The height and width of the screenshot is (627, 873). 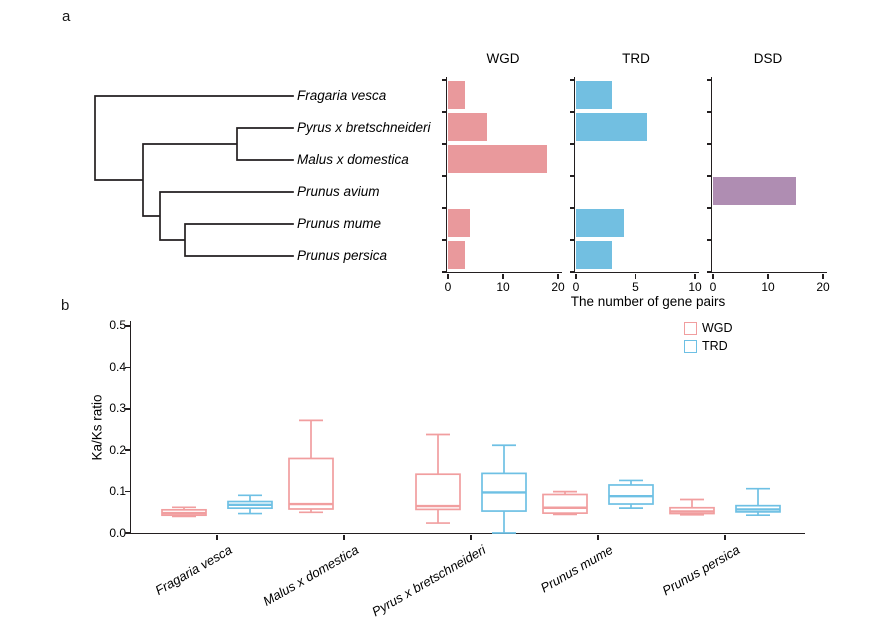 What do you see at coordinates (339, 223) in the screenshot?
I see `species-label-prunus-mume: Prunus mume` at bounding box center [339, 223].